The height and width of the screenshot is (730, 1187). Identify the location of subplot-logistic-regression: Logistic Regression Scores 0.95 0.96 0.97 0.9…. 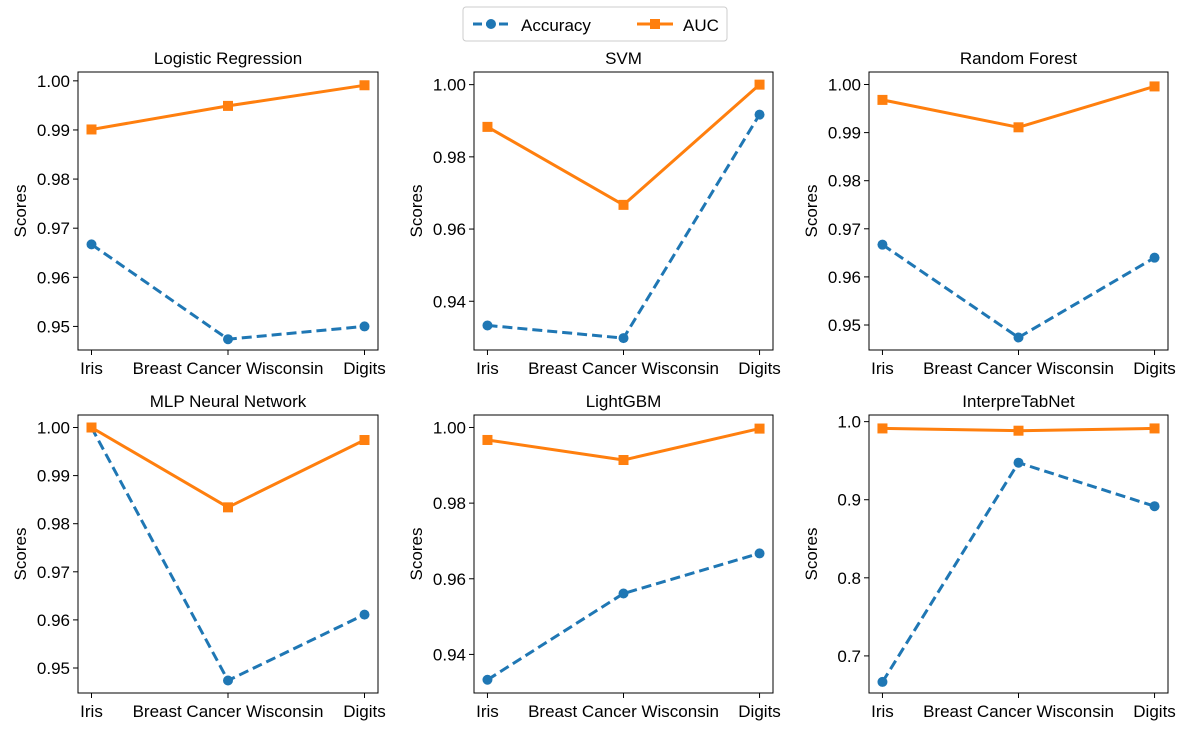
(198, 213).